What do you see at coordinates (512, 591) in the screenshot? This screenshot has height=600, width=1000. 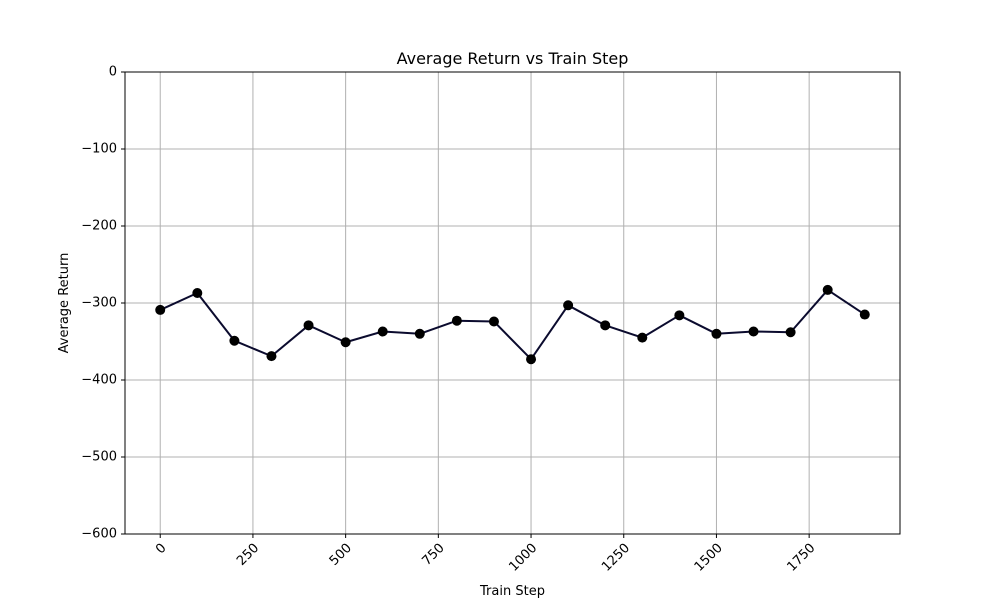 I see `x-axis-label: Train Step` at bounding box center [512, 591].